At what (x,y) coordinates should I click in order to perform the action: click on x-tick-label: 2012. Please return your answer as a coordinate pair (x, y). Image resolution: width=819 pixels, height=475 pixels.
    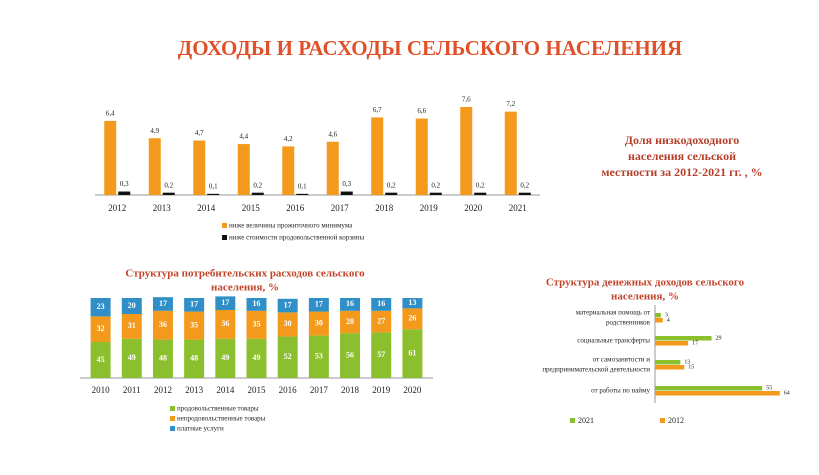
    Looking at the image, I should click on (163, 390).